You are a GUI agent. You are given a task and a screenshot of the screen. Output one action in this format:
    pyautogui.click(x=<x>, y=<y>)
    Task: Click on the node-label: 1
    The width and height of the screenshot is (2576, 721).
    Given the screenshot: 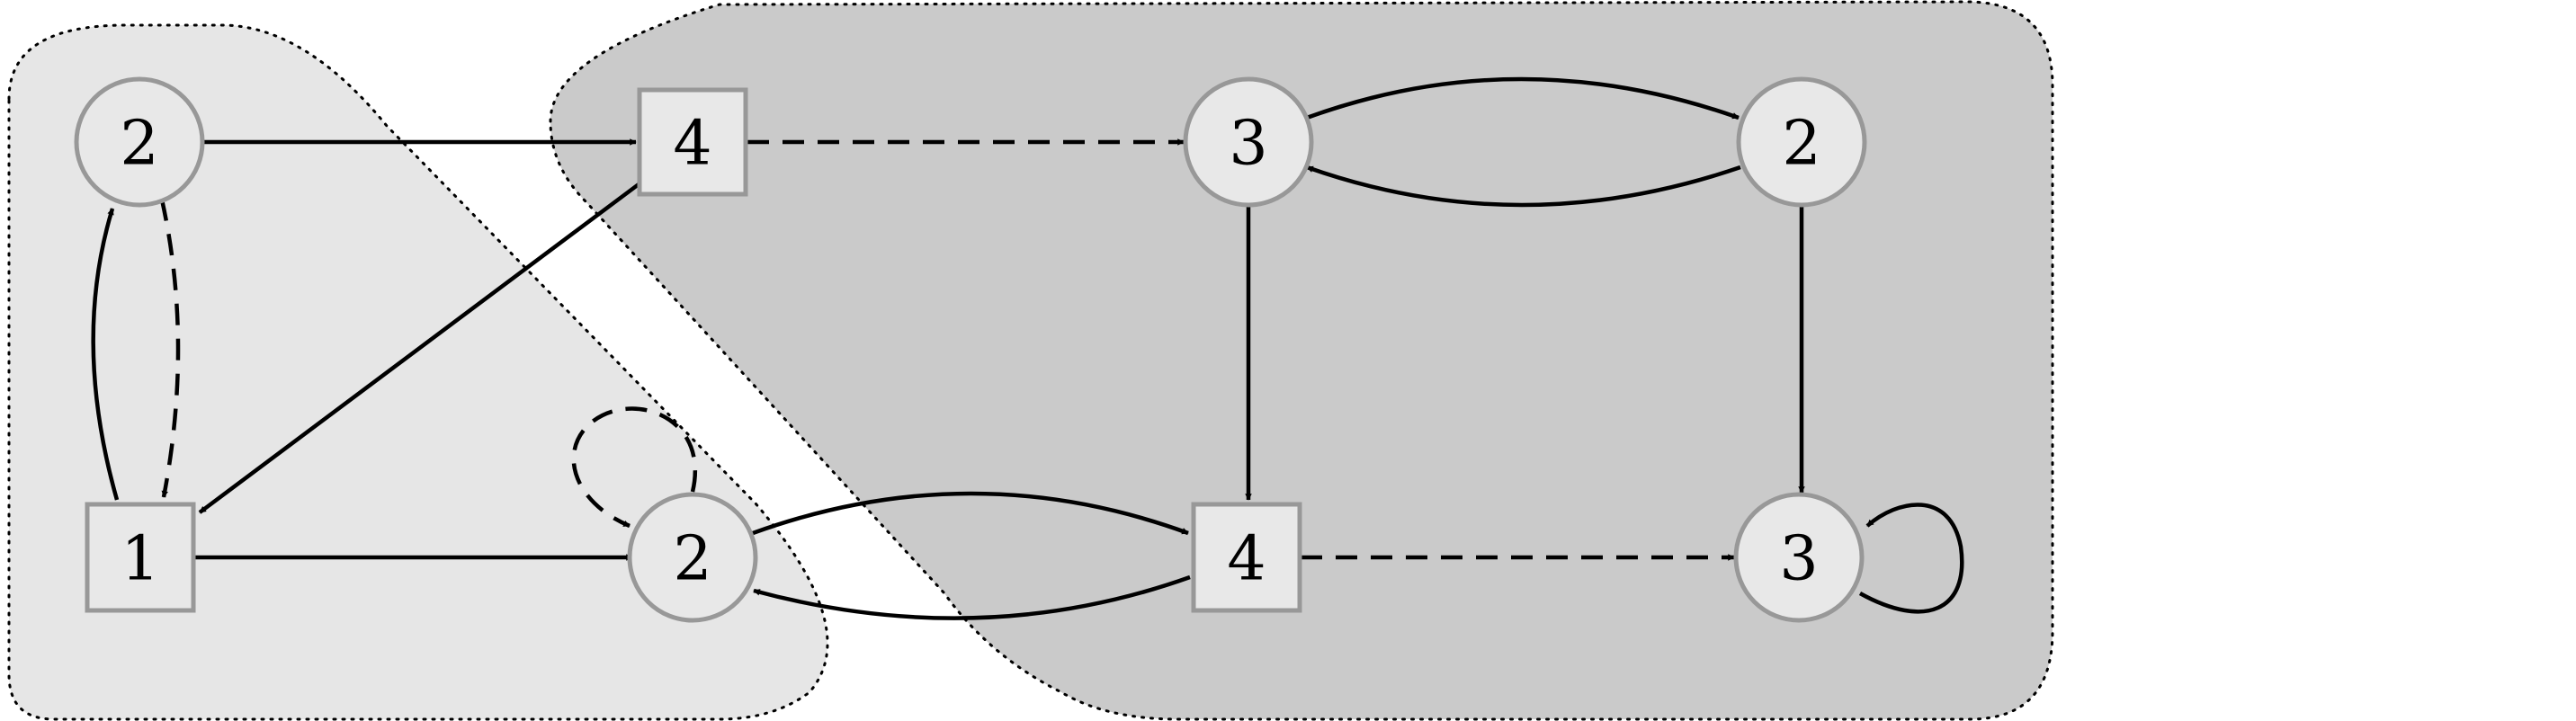 What is the action you would take?
    pyautogui.click(x=140, y=559)
    